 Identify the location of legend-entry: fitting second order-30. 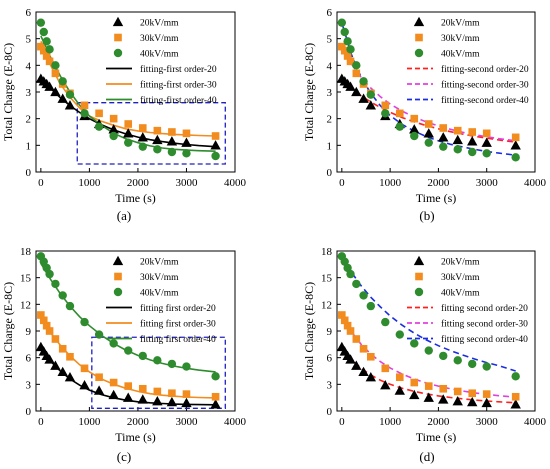
(467, 324).